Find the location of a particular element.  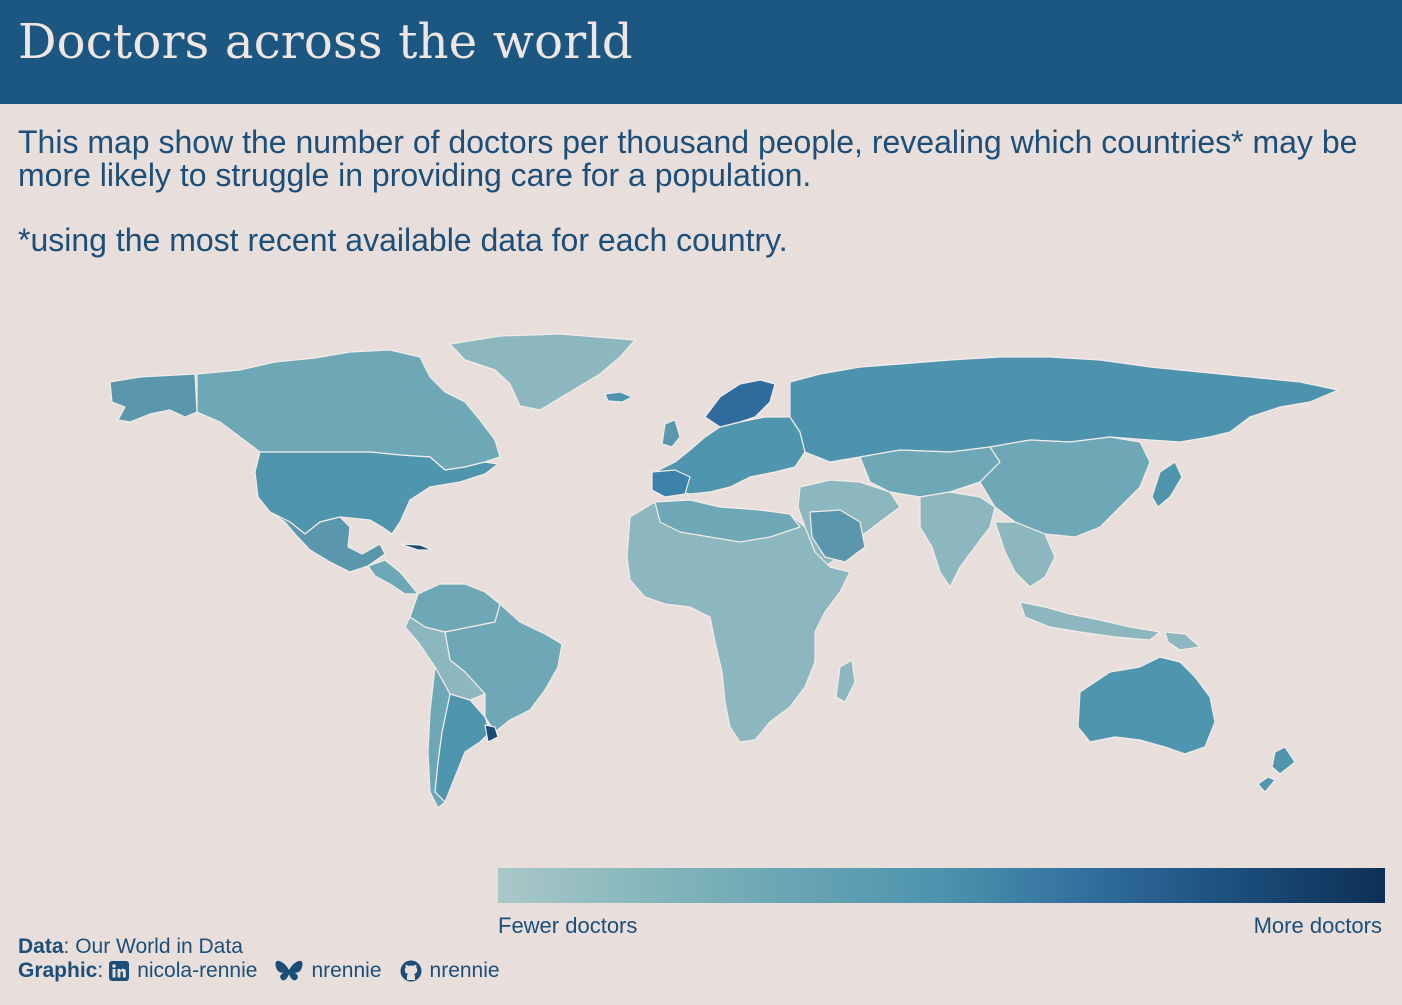

country-chile is located at coordinates (439, 737).